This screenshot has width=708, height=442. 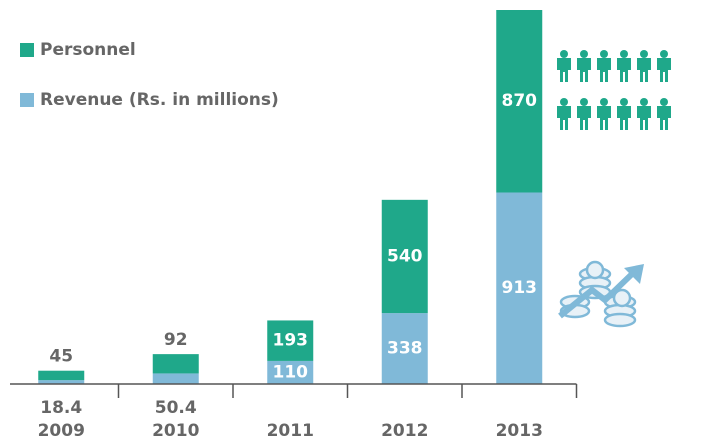 I want to click on value-label: 50.4, so click(x=176, y=408).